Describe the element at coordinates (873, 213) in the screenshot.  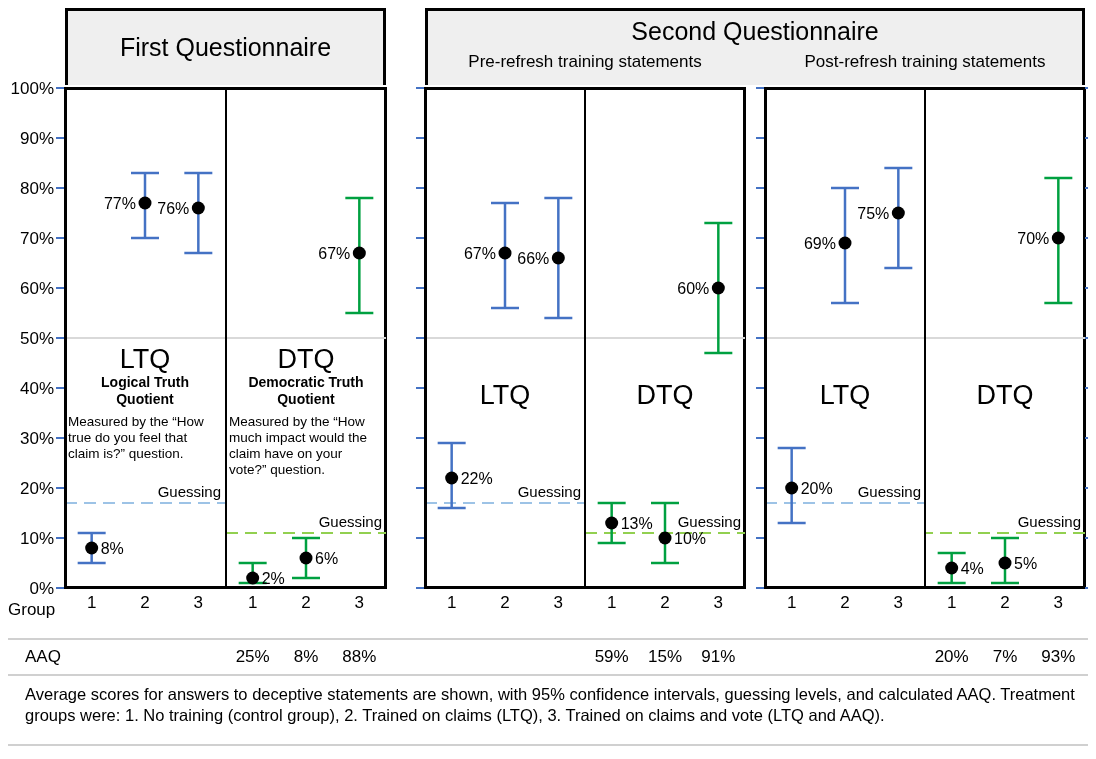
I see `data-label: 75%` at that location.